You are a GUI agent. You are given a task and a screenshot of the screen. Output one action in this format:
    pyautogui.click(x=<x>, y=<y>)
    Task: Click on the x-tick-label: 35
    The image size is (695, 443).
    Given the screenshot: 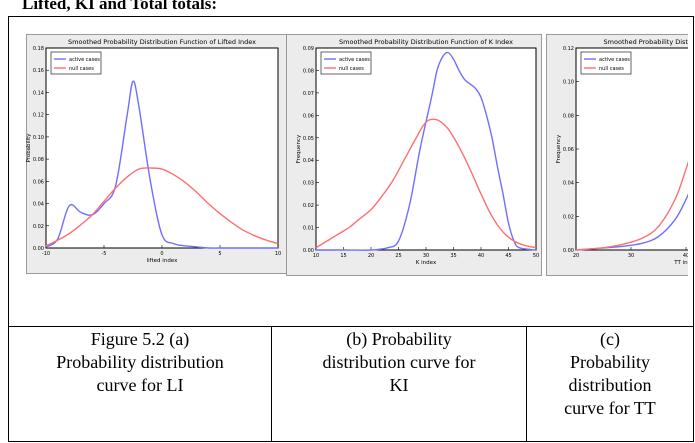 What is the action you would take?
    pyautogui.click(x=453, y=256)
    